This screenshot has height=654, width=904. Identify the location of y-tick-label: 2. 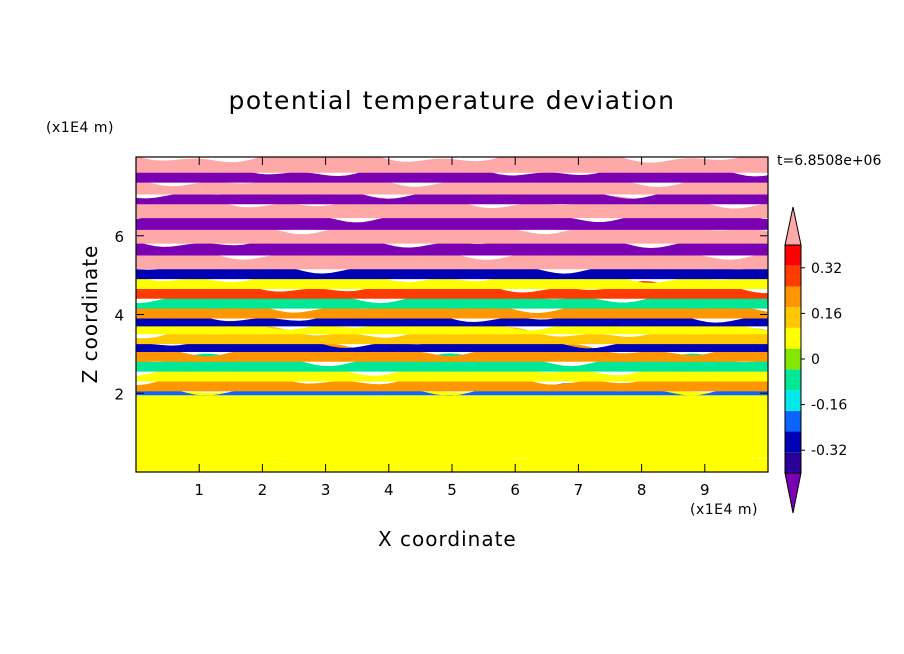
(119, 394).